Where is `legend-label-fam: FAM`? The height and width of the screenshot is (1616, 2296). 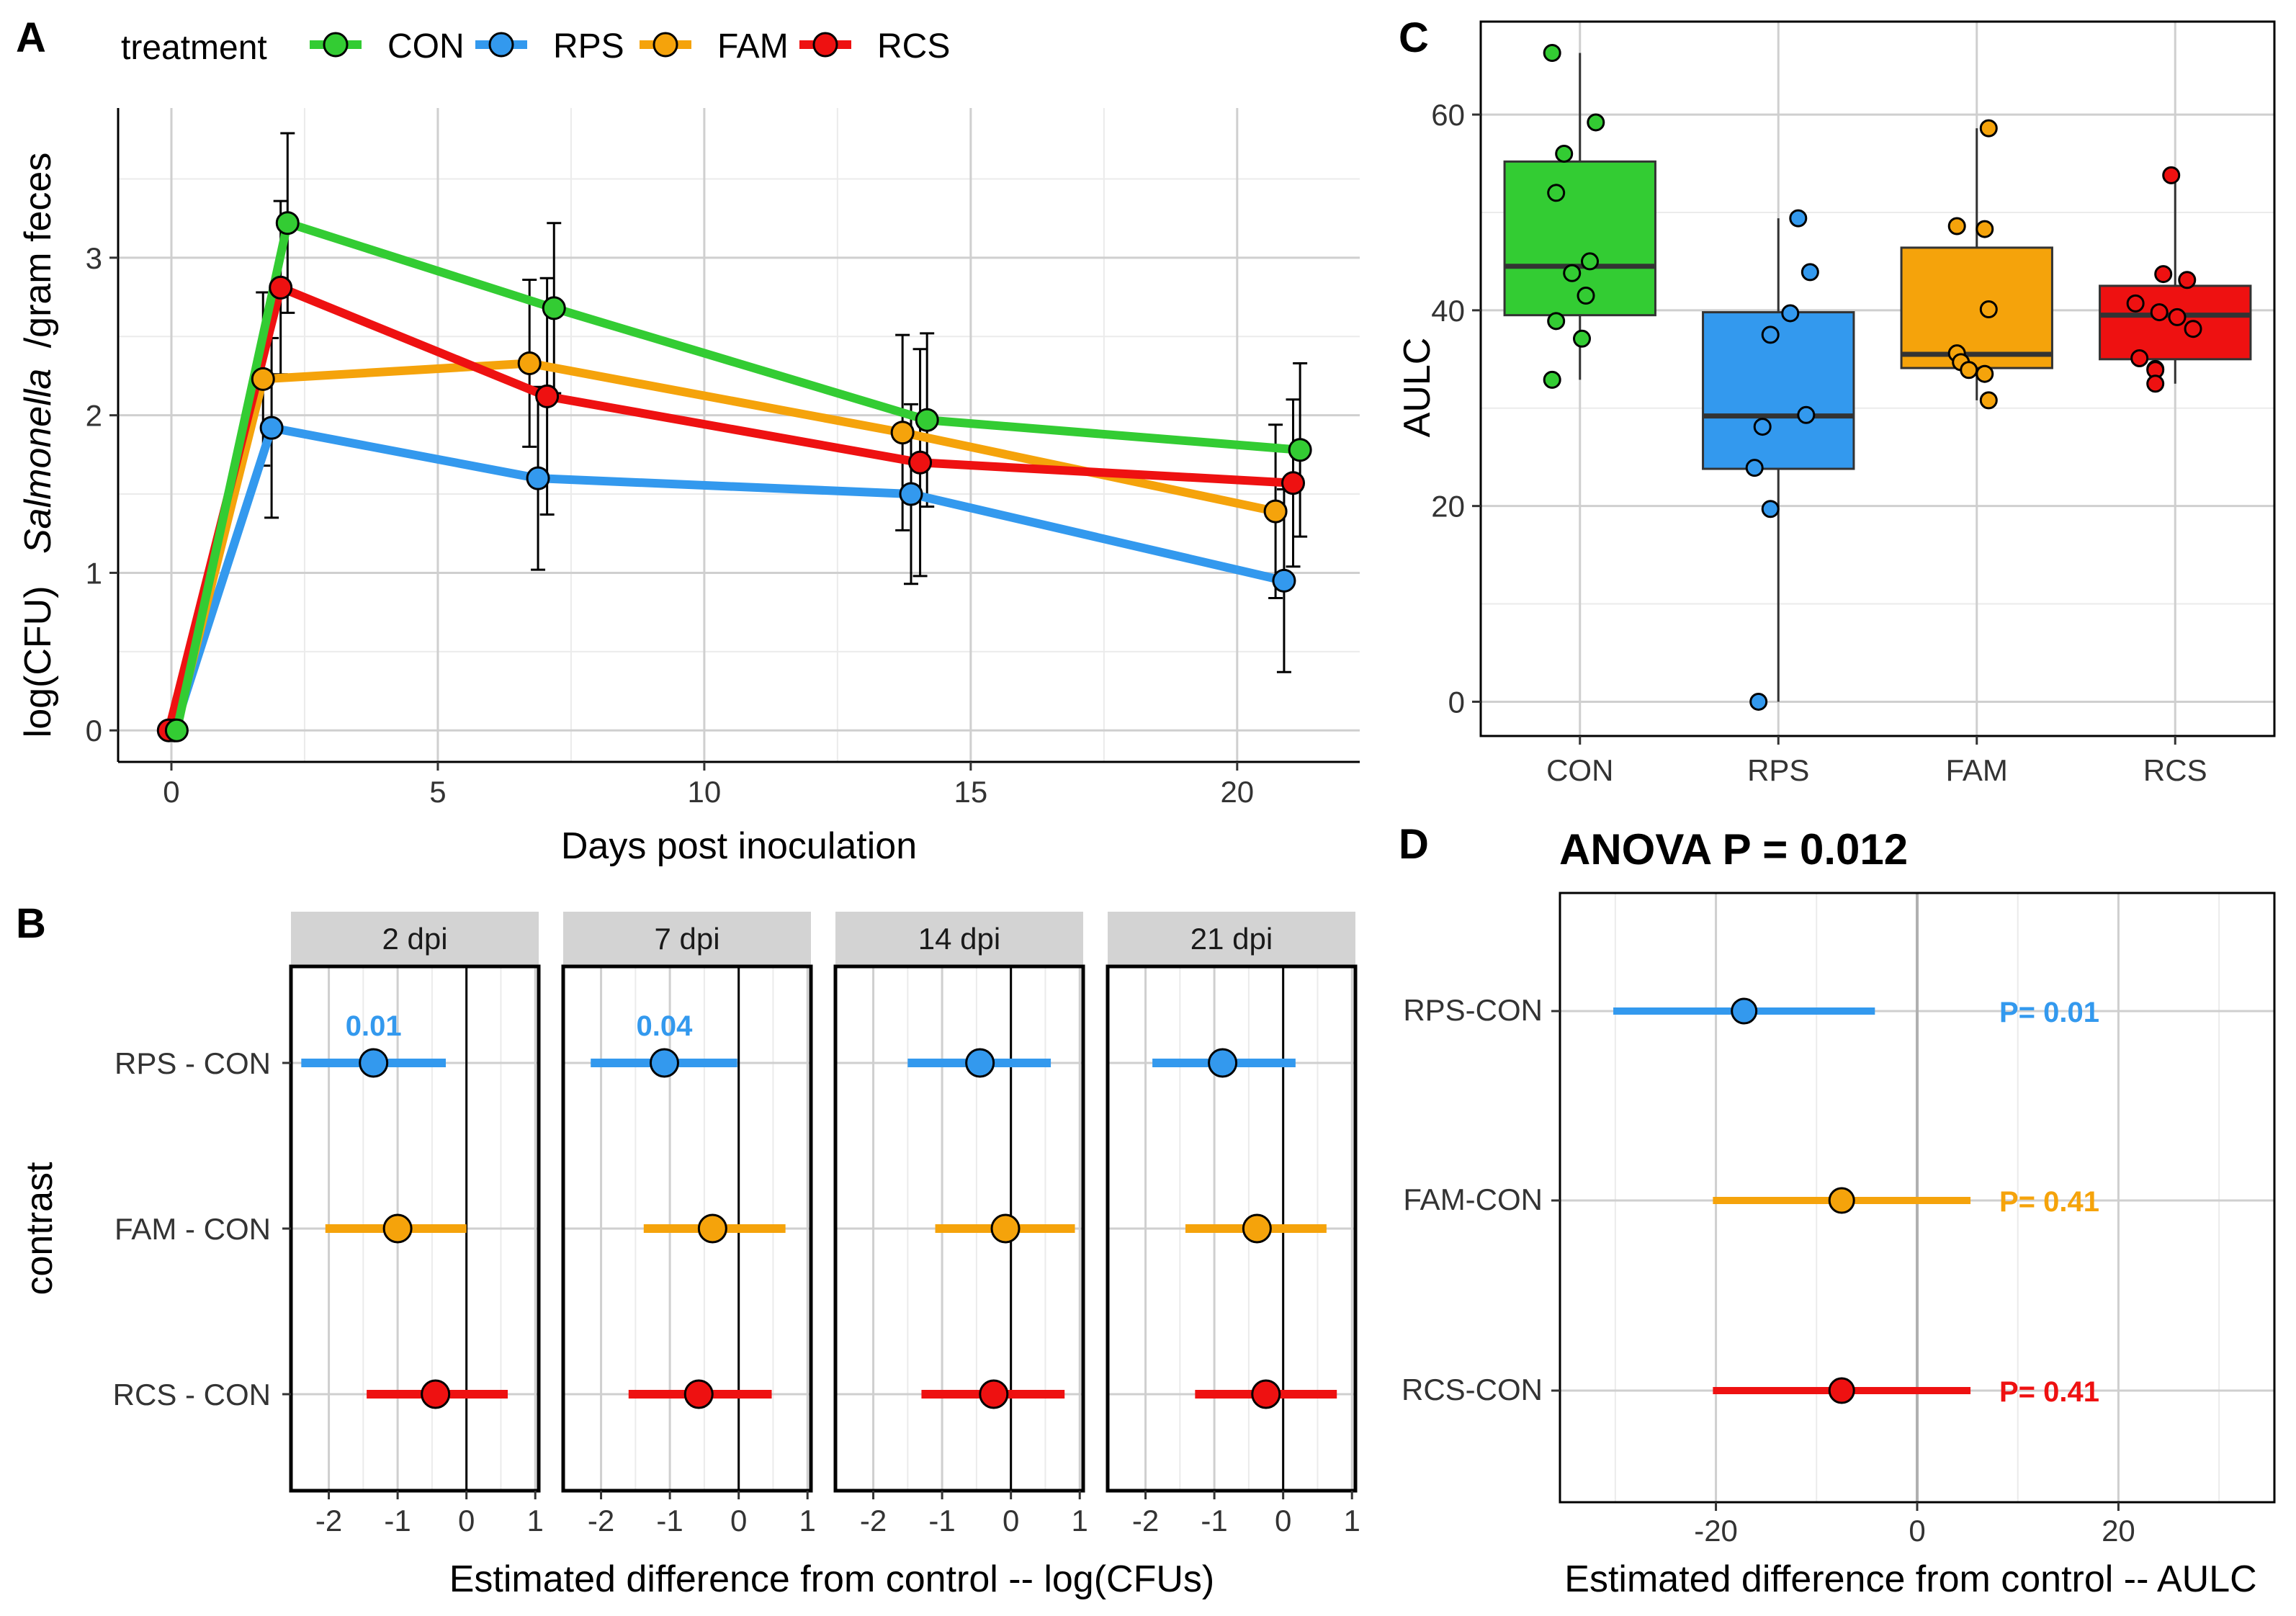
legend-label-fam: FAM is located at coordinates (753, 46).